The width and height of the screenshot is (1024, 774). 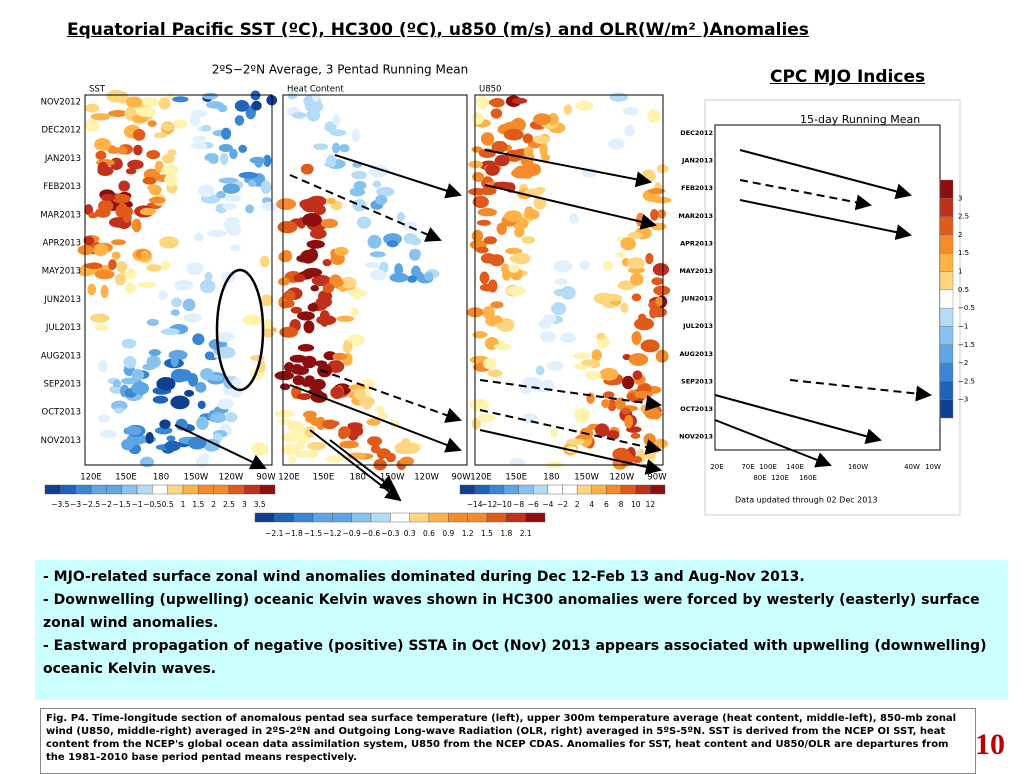 What do you see at coordinates (636, 504) in the screenshot?
I see `colorbar-label: 10` at bounding box center [636, 504].